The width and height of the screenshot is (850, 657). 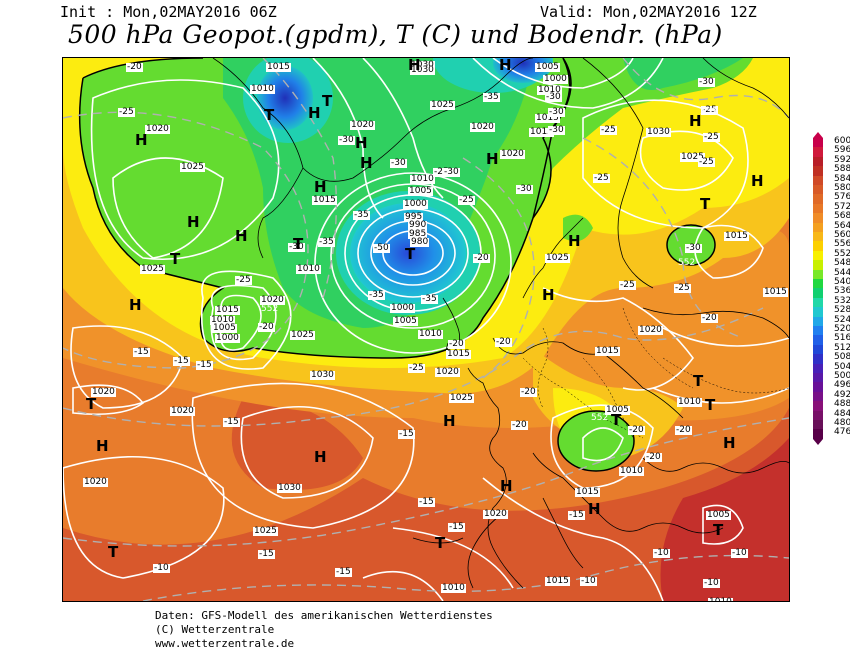 I want to click on legend-value: 476, so click(x=842, y=432).